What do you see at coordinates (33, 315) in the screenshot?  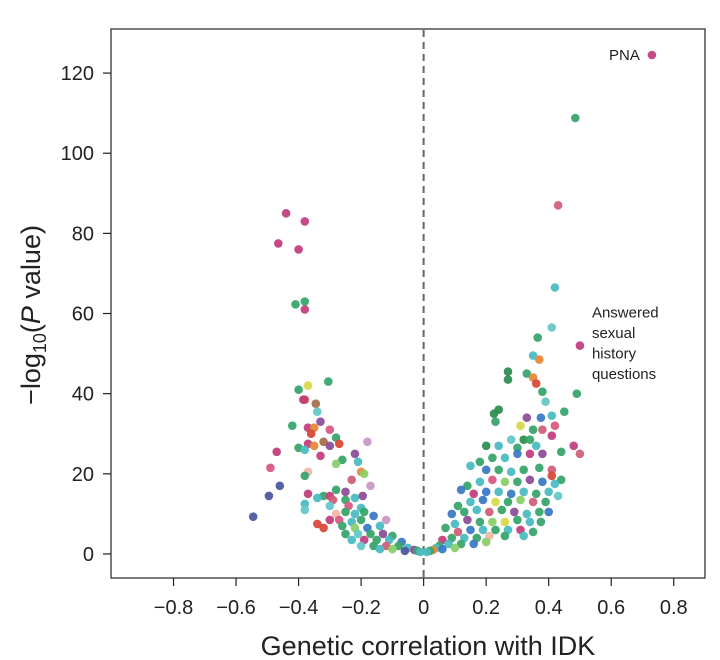 I see `y-axis-title: −log10(P value)` at bounding box center [33, 315].